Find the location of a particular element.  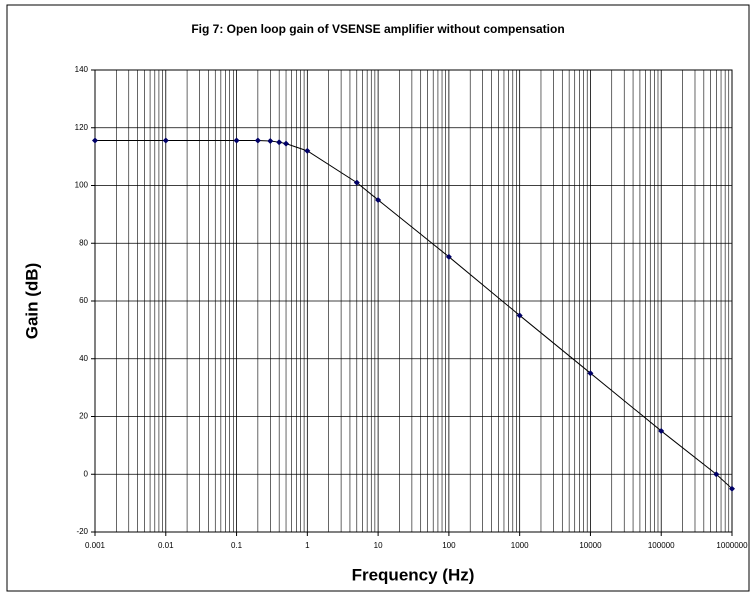

x-tick-label: 100000 is located at coordinates (661, 545).